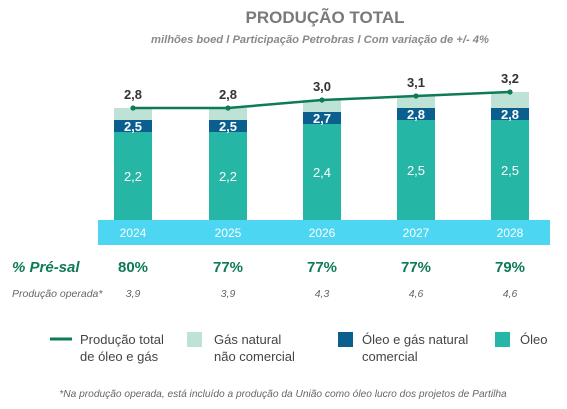 The image size is (567, 409). What do you see at coordinates (228, 114) in the screenshot?
I see `bar-nao-comercial-2025` at bounding box center [228, 114].